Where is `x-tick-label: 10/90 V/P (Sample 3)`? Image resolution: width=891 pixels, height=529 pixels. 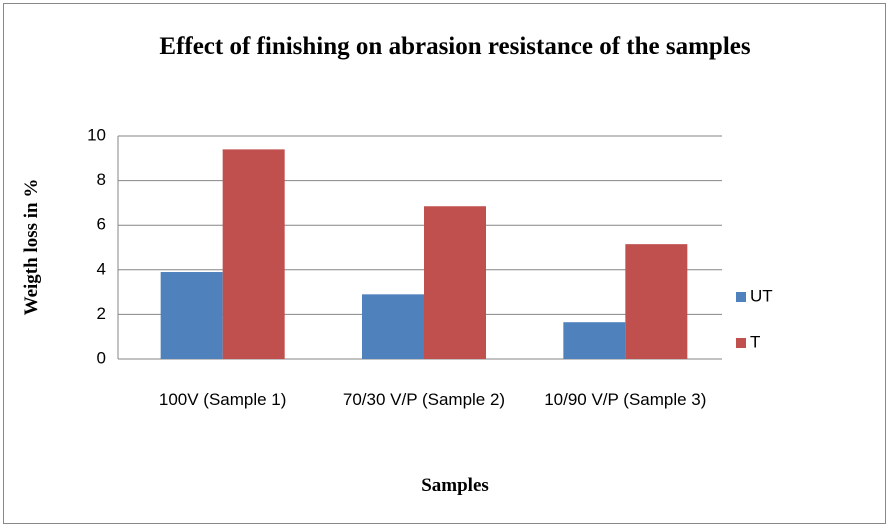
x-tick-label: 10/90 V/P (Sample 3) is located at coordinates (625, 399).